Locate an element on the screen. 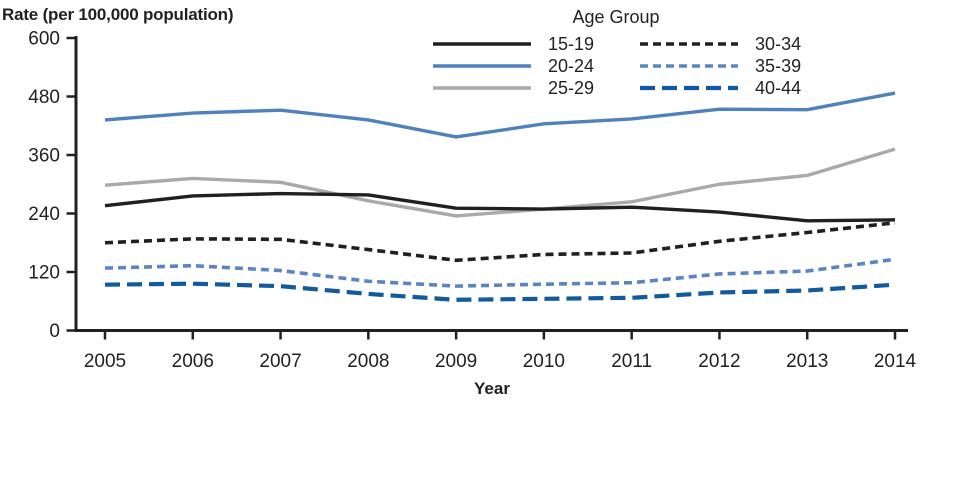 The height and width of the screenshot is (486, 960). legend-item-30-34: 30-34 is located at coordinates (720, 44).